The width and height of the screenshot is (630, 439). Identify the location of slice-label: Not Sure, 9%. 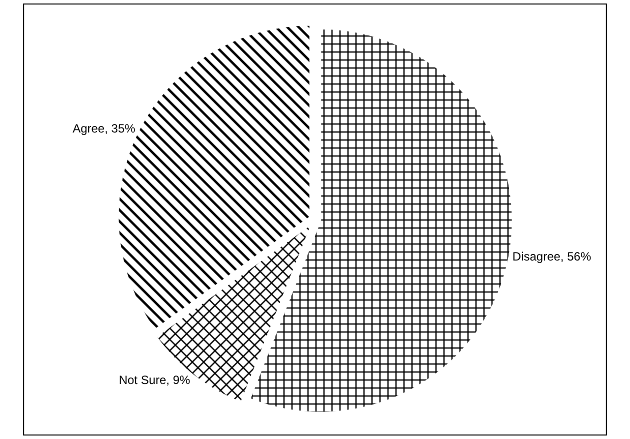
(154, 379).